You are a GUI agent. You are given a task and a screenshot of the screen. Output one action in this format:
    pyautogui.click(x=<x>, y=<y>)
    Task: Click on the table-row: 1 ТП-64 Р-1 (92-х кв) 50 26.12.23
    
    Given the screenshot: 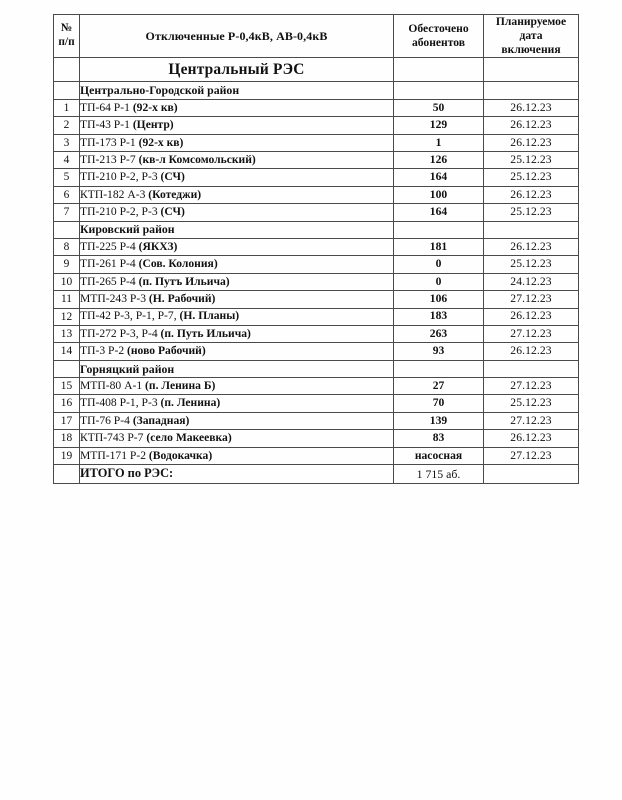 What is the action you would take?
    pyautogui.click(x=316, y=108)
    